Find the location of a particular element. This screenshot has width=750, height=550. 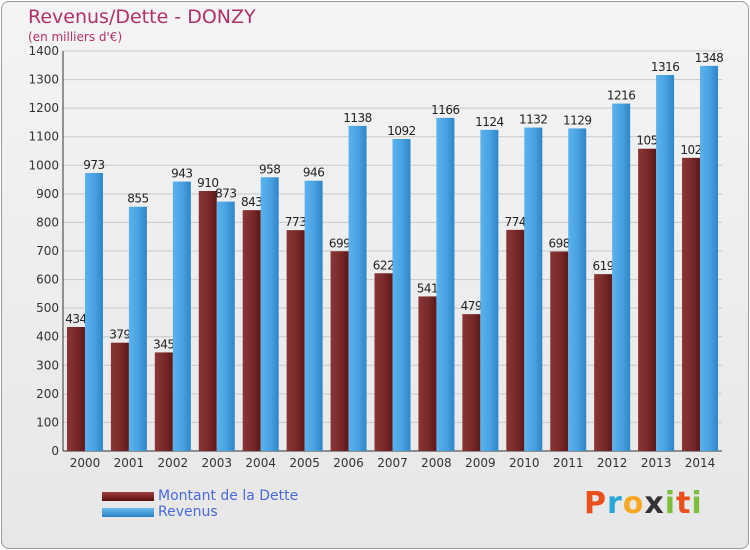

x-tick-label: 2009 is located at coordinates (480, 463).